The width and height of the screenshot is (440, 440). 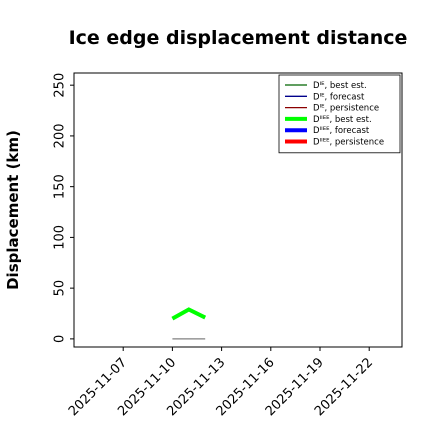 I want to click on y-tick-label: 250, so click(x=60, y=85).